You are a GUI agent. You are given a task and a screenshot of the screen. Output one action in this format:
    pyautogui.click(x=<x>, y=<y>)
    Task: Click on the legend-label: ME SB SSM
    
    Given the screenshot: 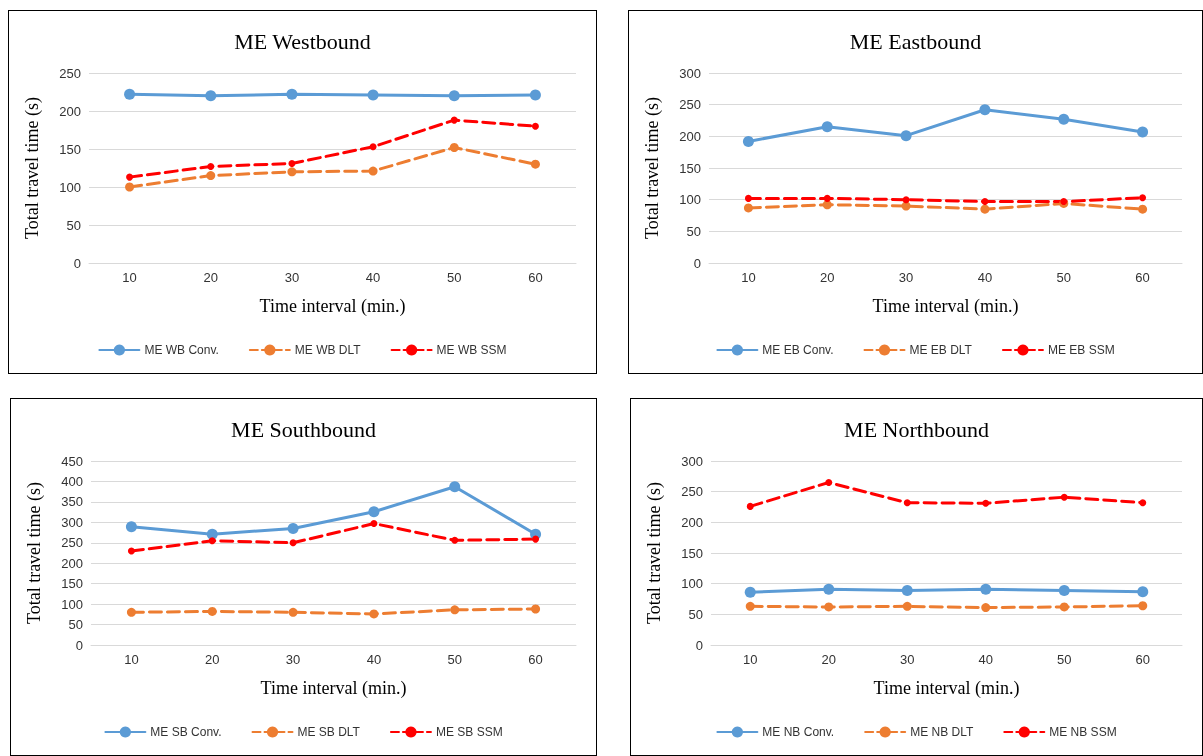 What is the action you would take?
    pyautogui.click(x=469, y=732)
    